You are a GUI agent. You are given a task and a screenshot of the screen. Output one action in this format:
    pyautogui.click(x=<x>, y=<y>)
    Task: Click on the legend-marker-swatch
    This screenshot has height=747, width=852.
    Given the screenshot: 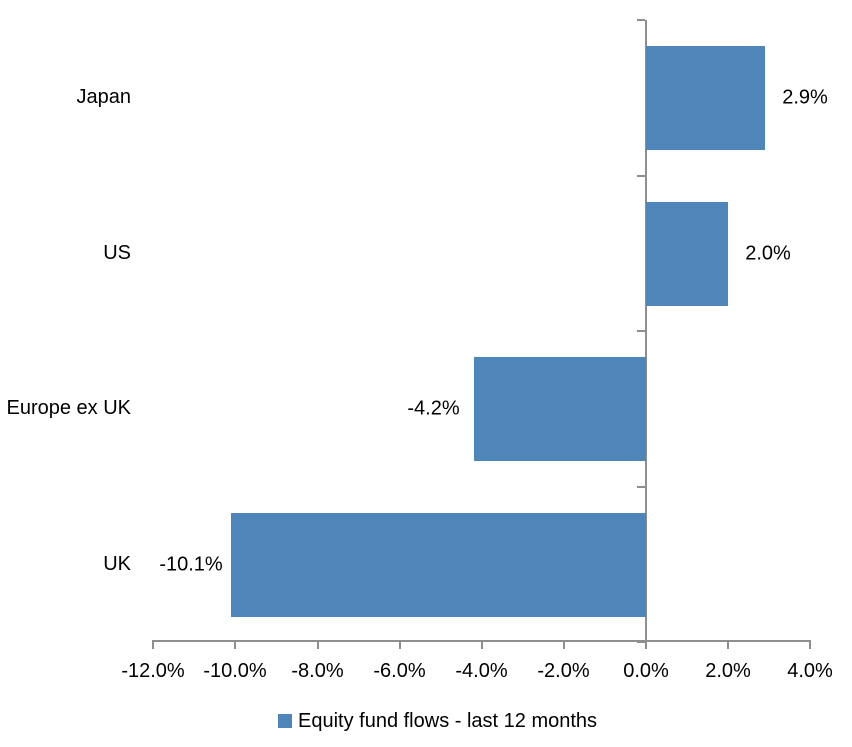 What is the action you would take?
    pyautogui.click(x=285, y=721)
    